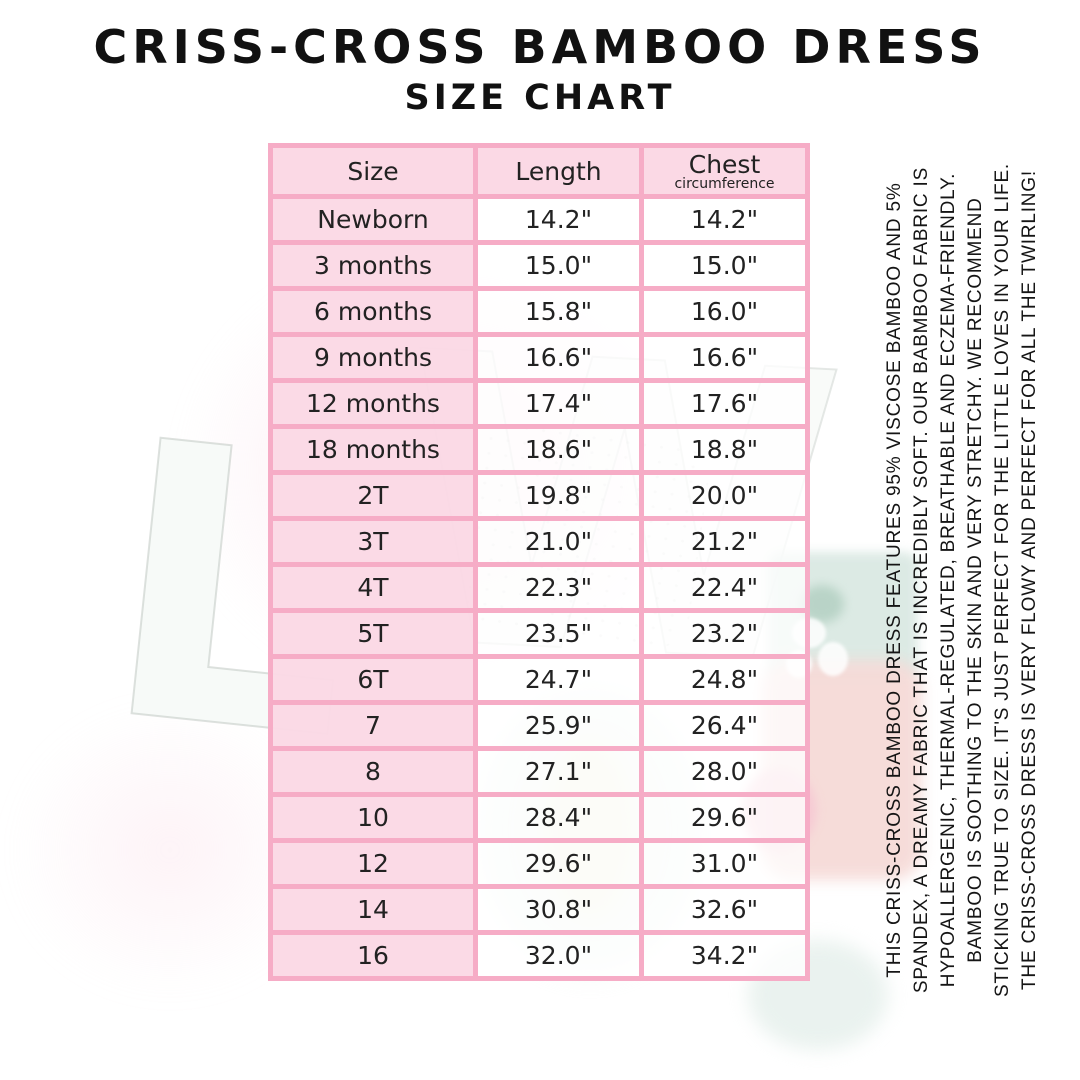 This screenshot has height=1080, width=1080. What do you see at coordinates (558, 817) in the screenshot?
I see `length-cell: 28.4"` at bounding box center [558, 817].